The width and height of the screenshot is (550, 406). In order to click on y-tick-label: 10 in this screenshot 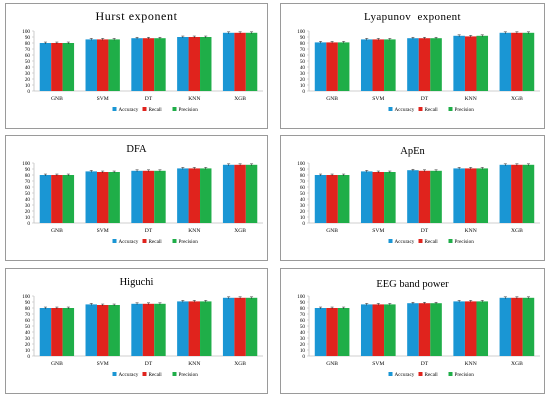, I will do `click(303, 351)`.